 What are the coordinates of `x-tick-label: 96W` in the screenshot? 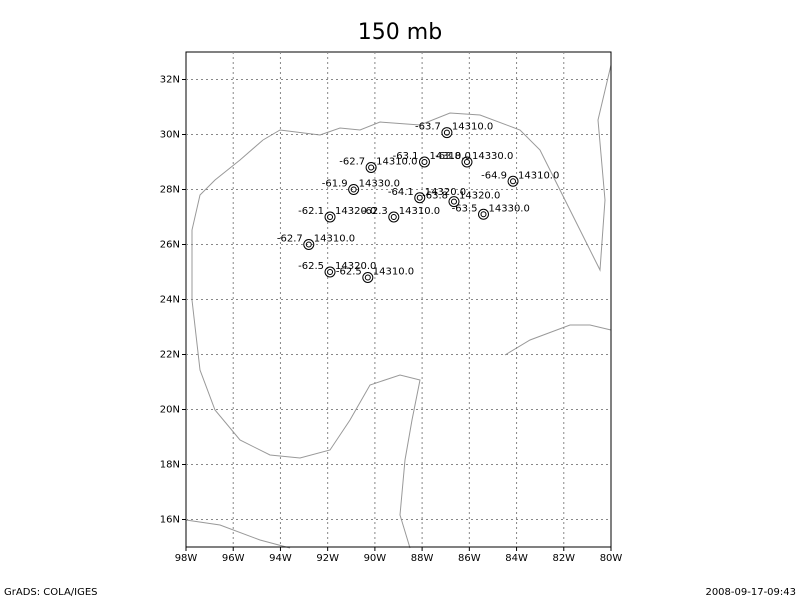 It's located at (233, 558).